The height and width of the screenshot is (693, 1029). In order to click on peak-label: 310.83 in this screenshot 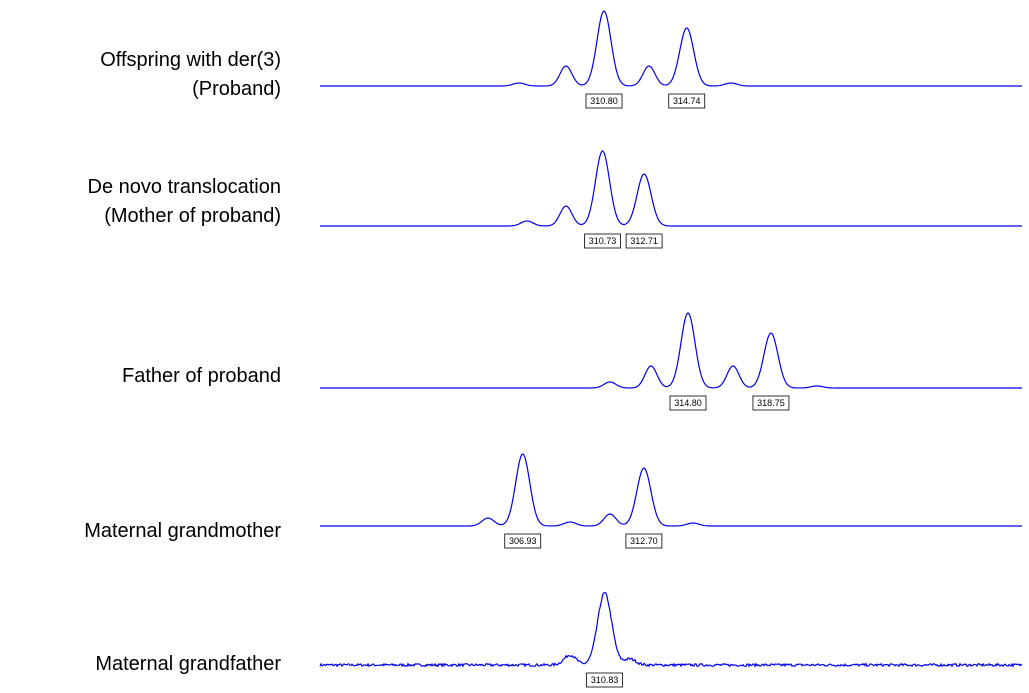, I will do `click(605, 680)`.